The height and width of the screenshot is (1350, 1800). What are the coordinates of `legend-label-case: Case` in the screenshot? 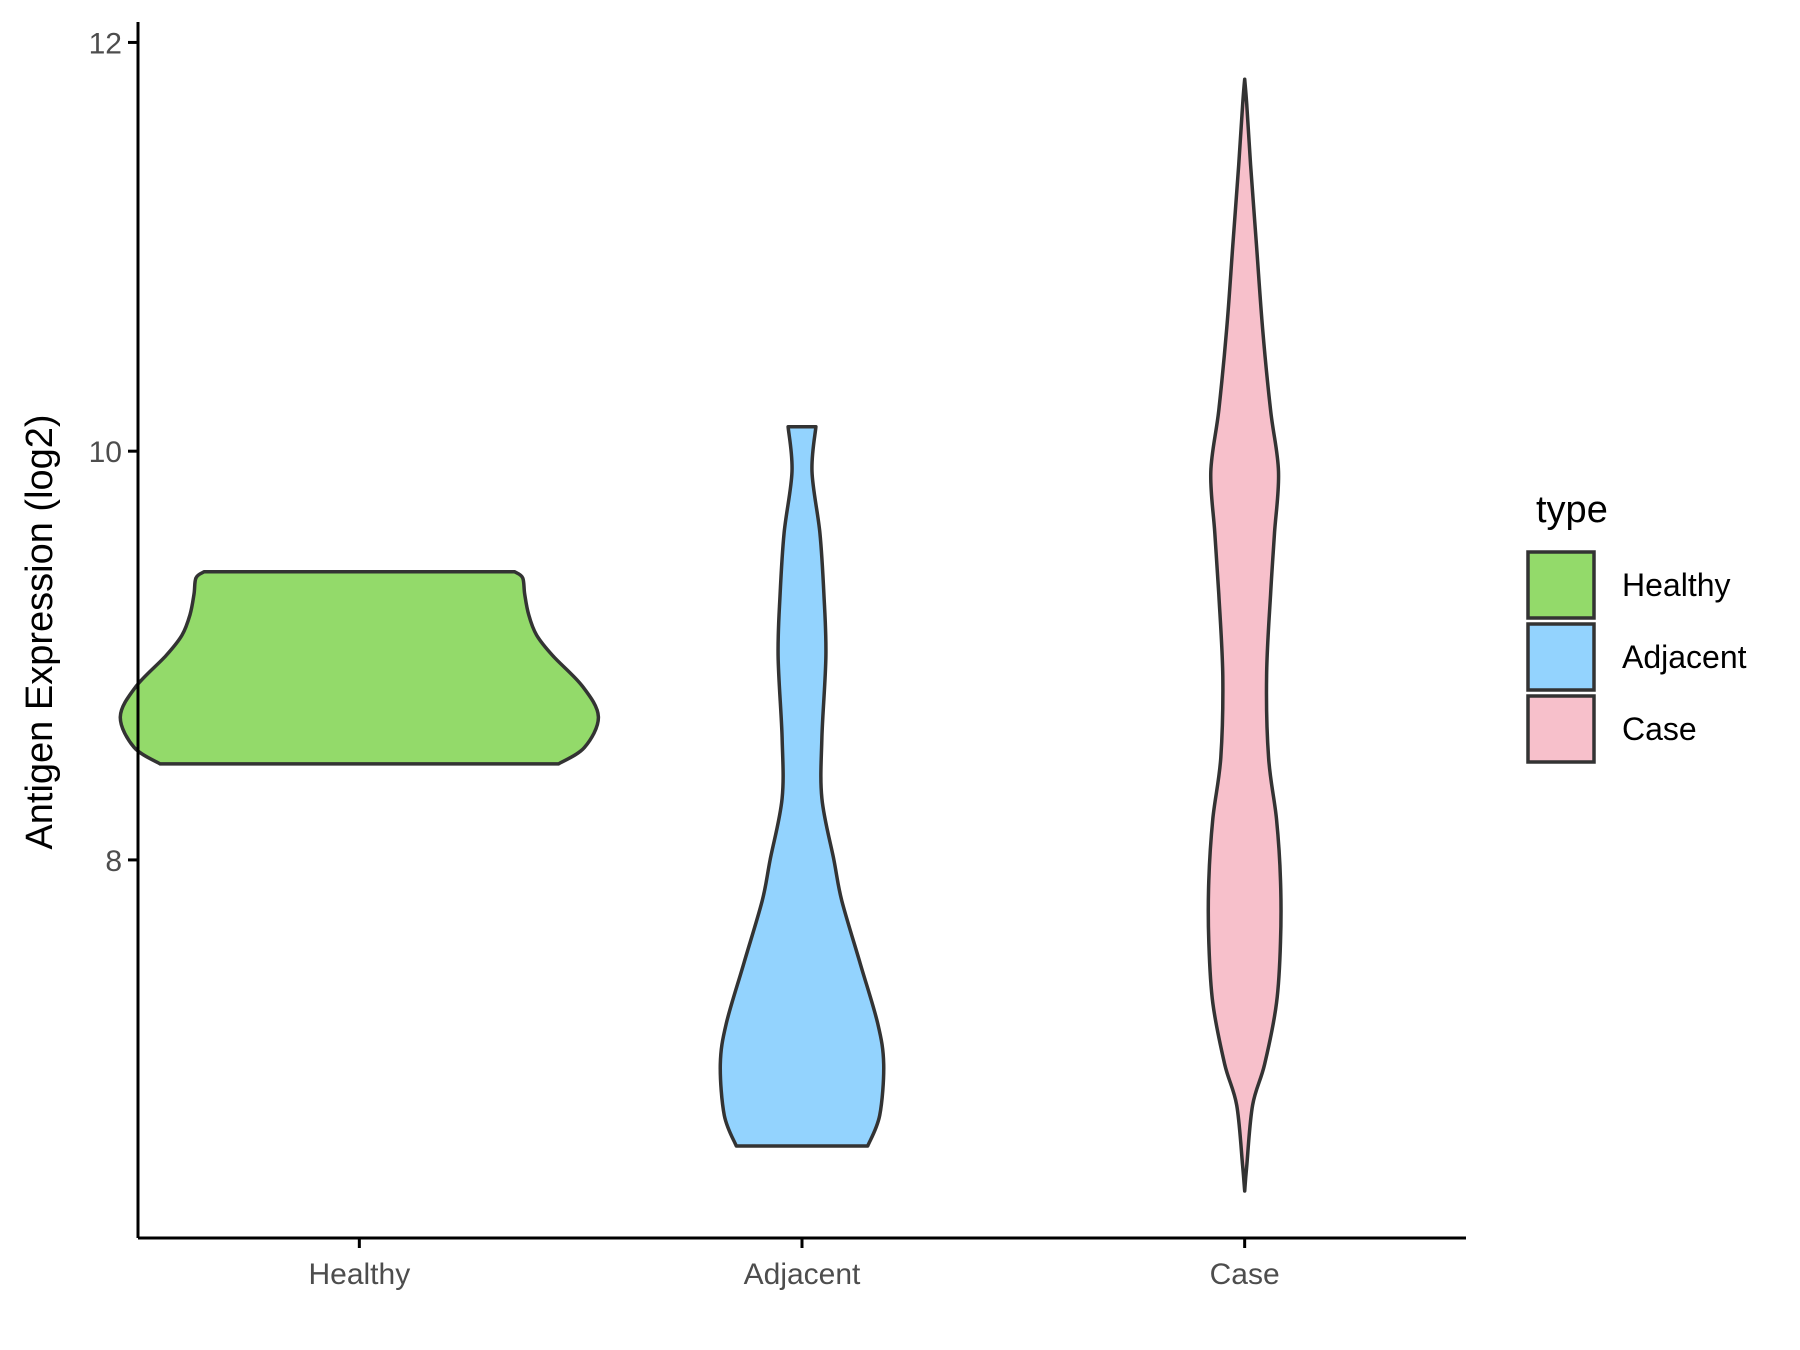 It's located at (1659, 729).